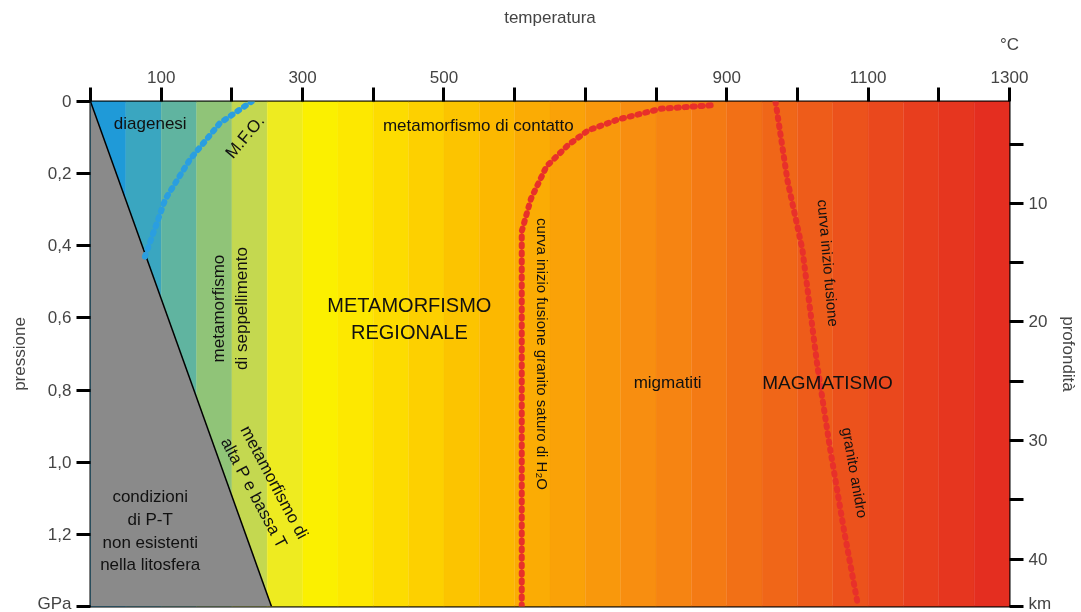 The height and width of the screenshot is (612, 1081). Describe the element at coordinates (59, 174) in the screenshot. I see `y-tick-label: 0,2` at that location.